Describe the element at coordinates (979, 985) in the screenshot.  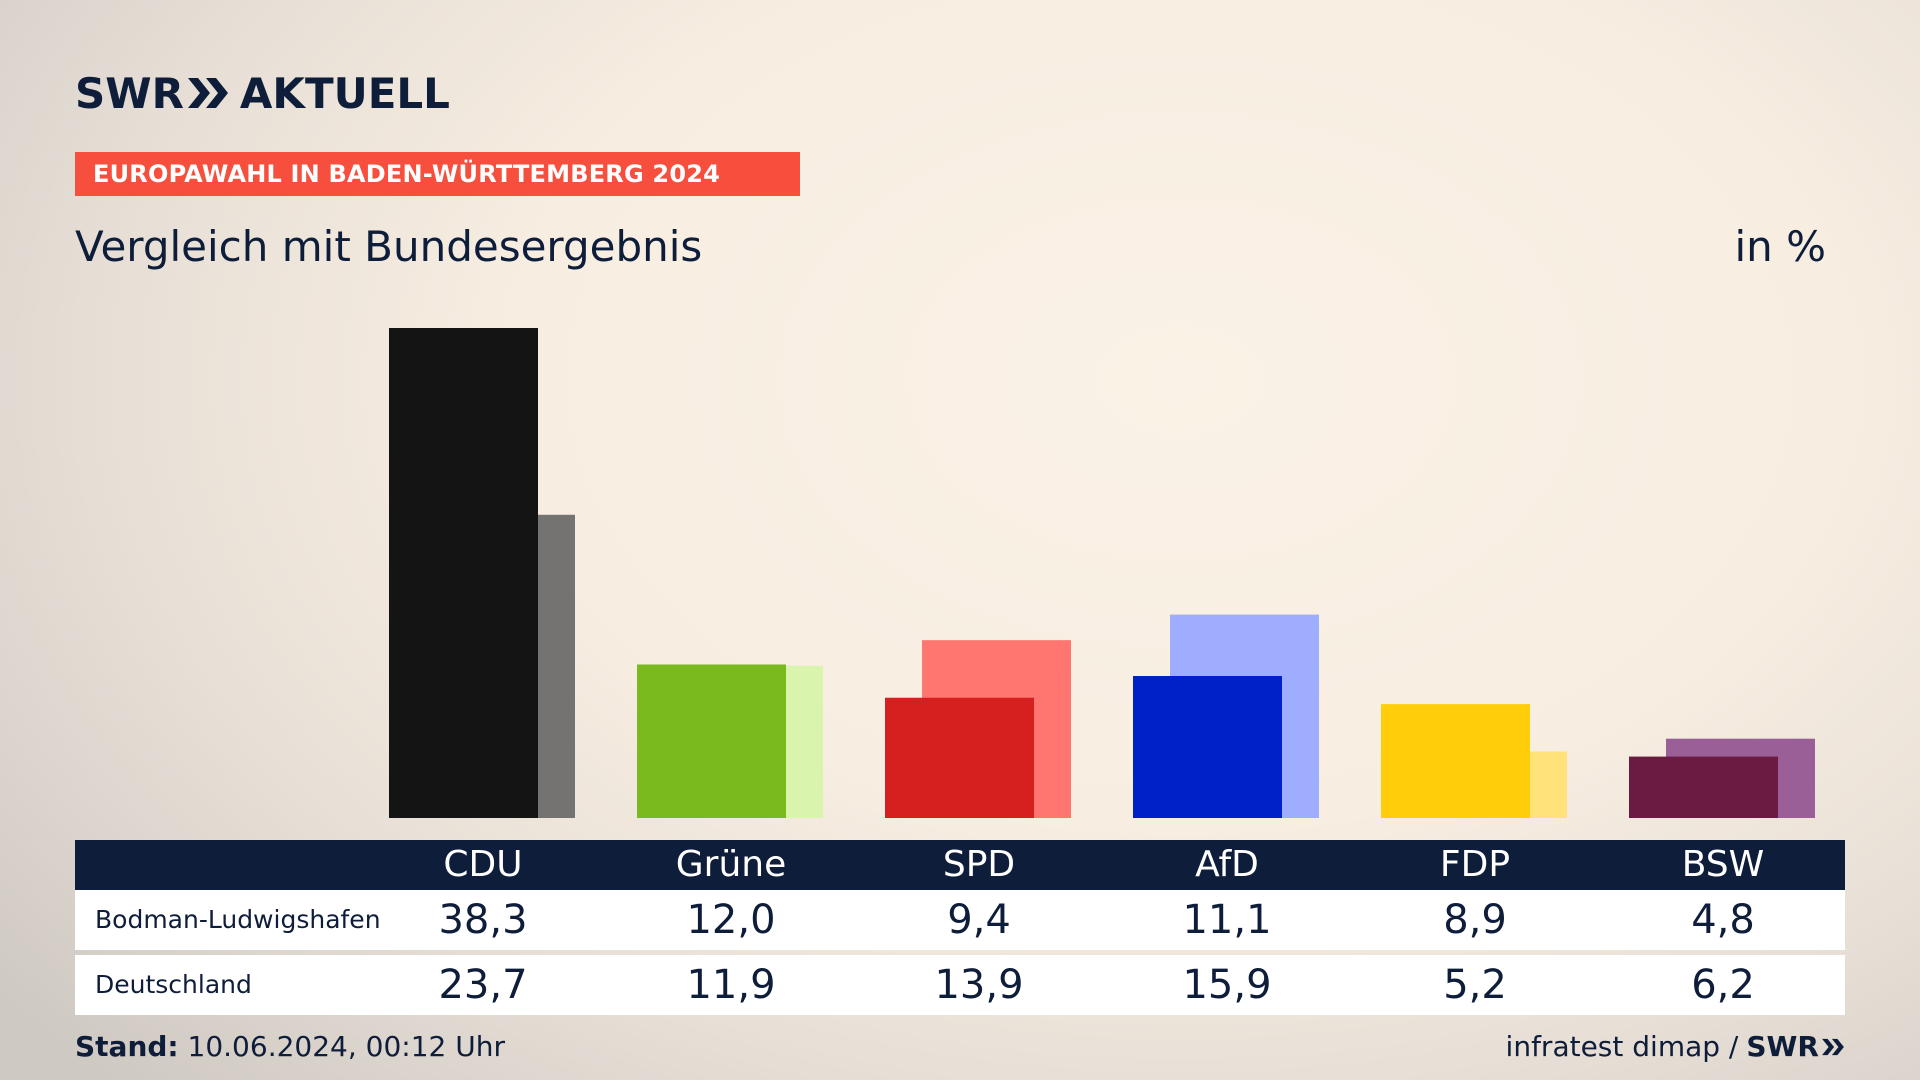
I see `value-cell: 13,9` at that location.